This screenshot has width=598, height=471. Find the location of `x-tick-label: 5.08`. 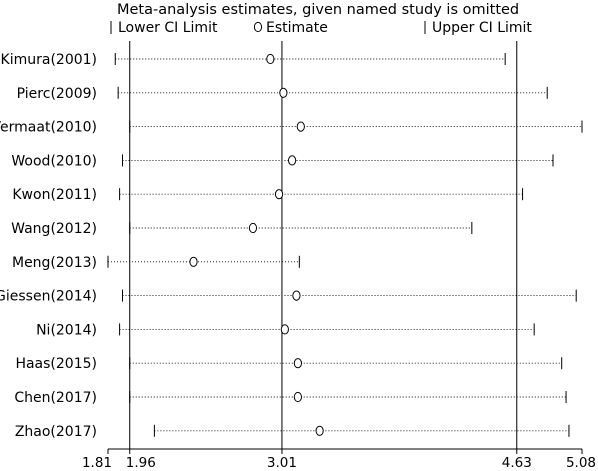

x-tick-label: 5.08 is located at coordinates (581, 463).